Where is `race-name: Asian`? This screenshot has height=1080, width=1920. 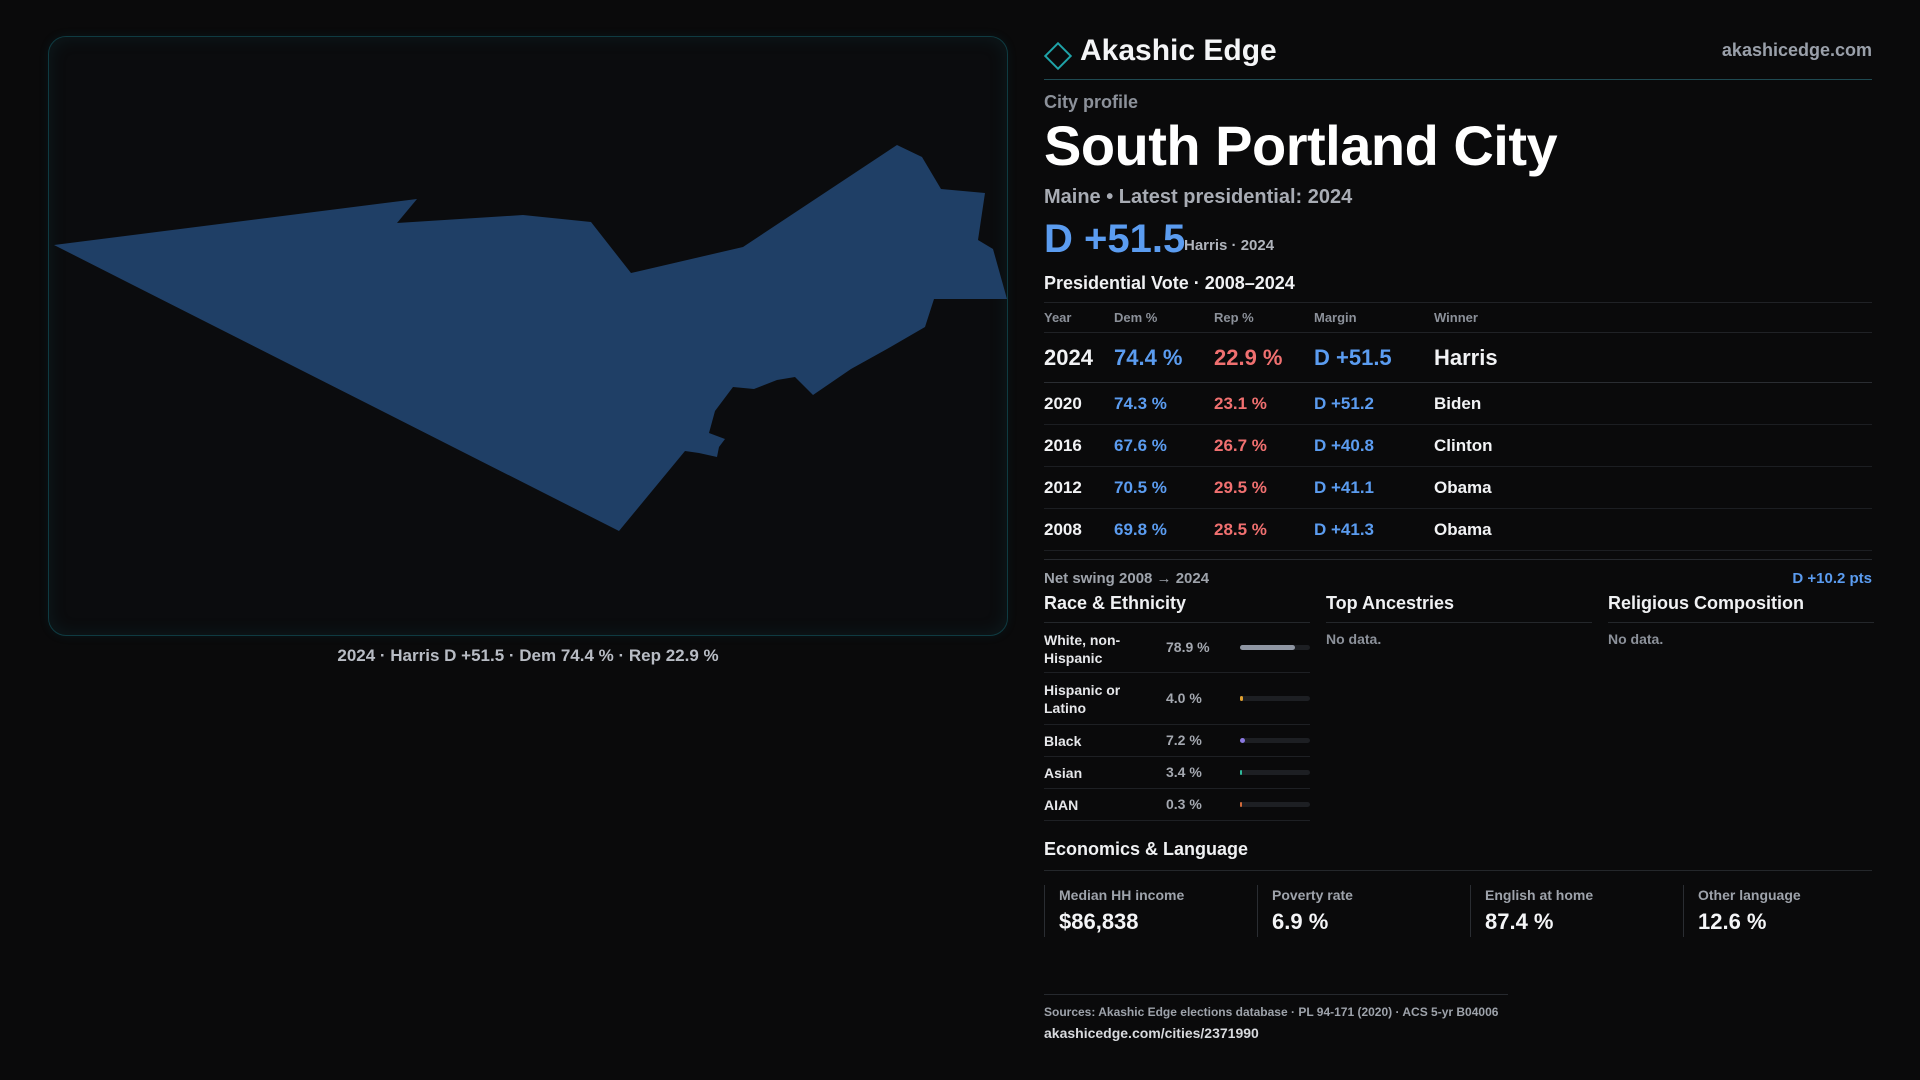
race-name: Asian is located at coordinates (1063, 773).